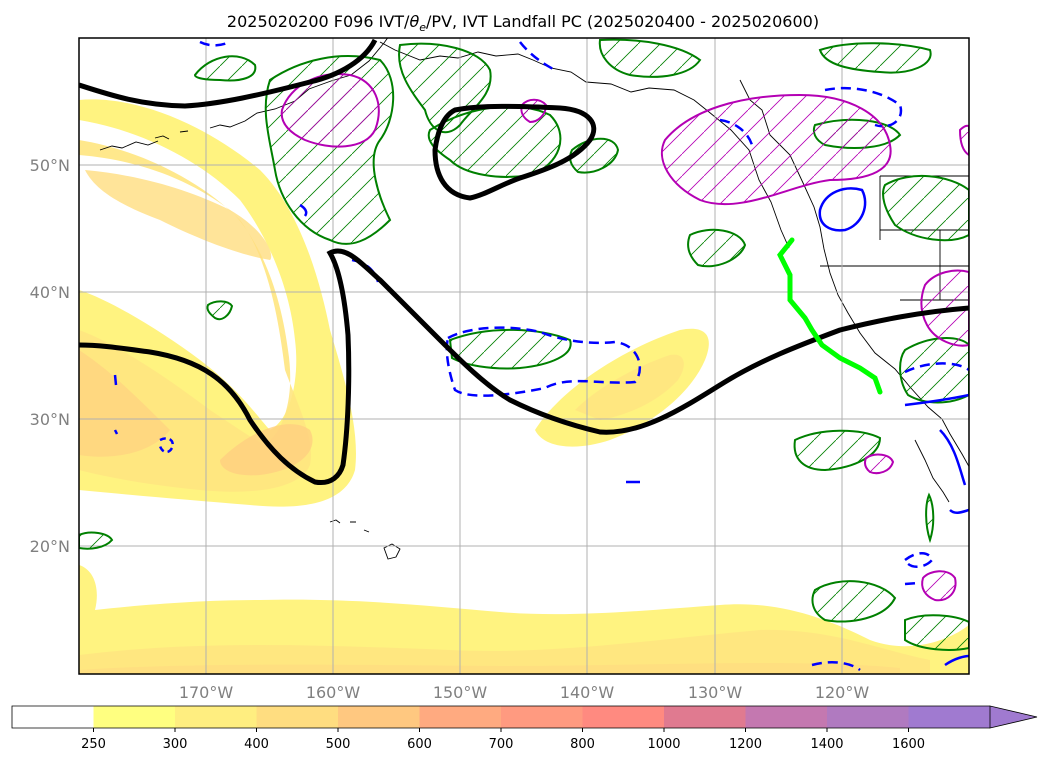 This screenshot has height=767, width=1047. I want to click on colorbar-label: 600, so click(419, 744).